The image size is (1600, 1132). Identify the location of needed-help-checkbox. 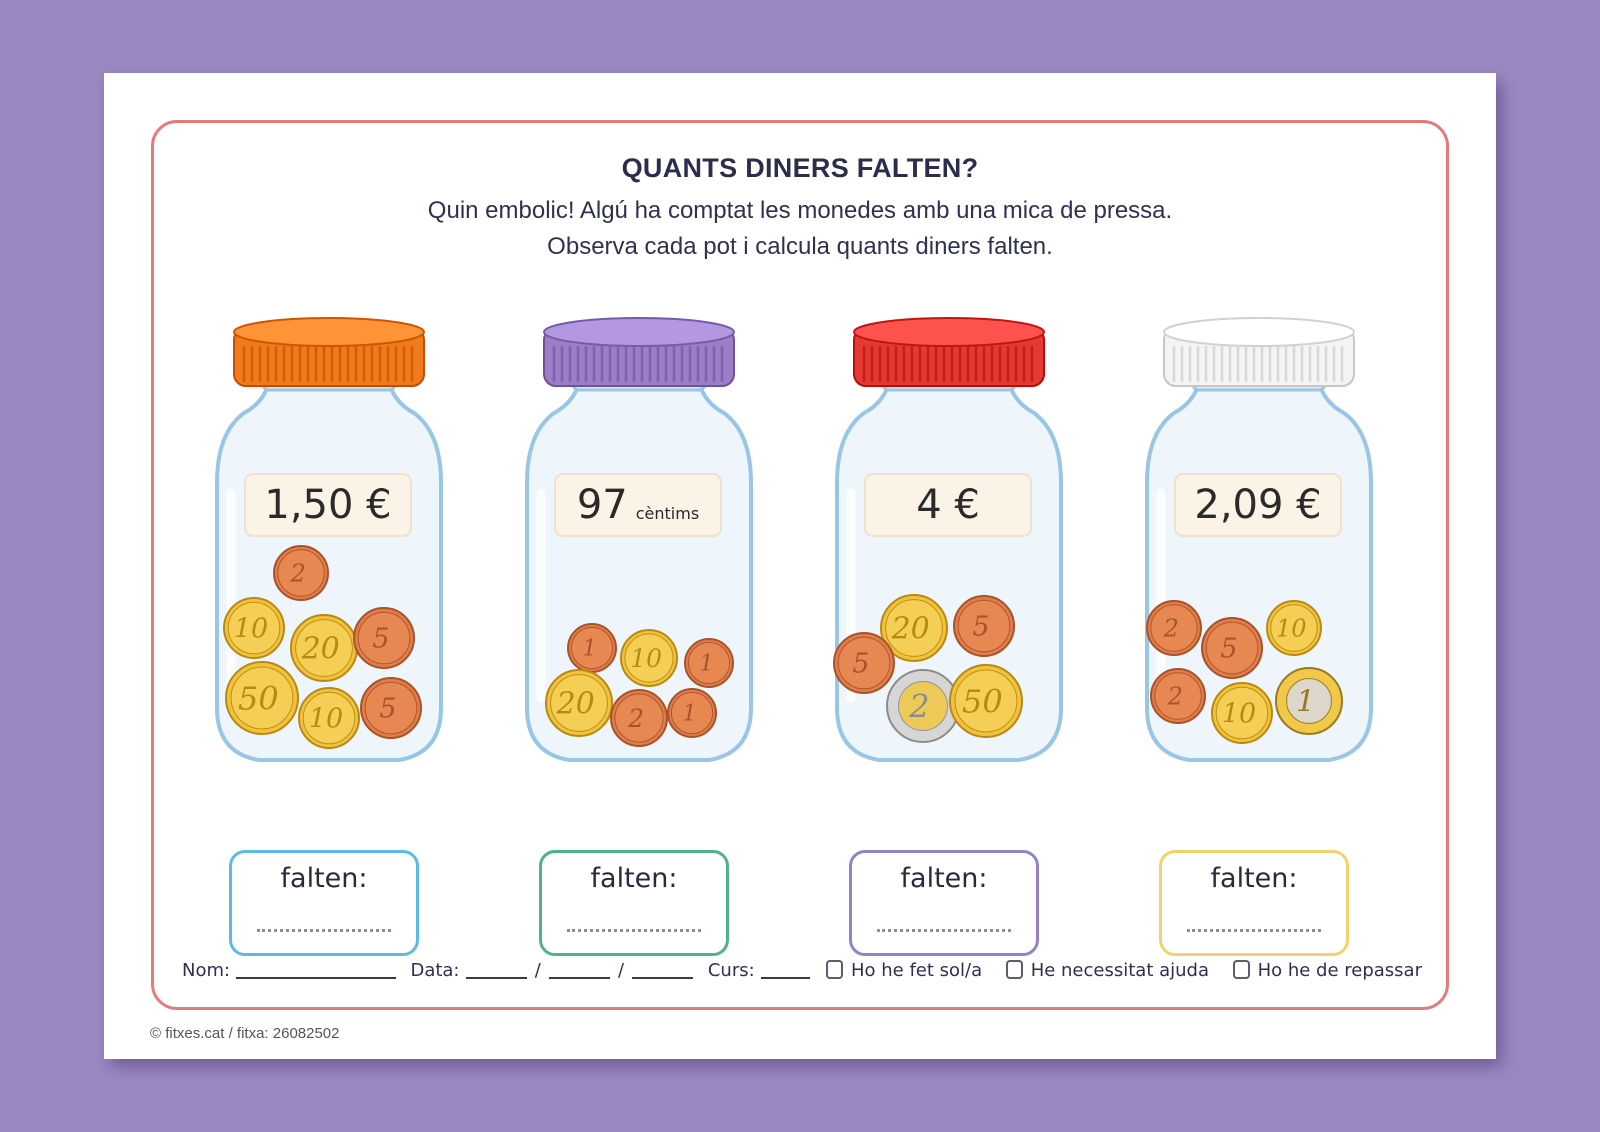
(1014, 969).